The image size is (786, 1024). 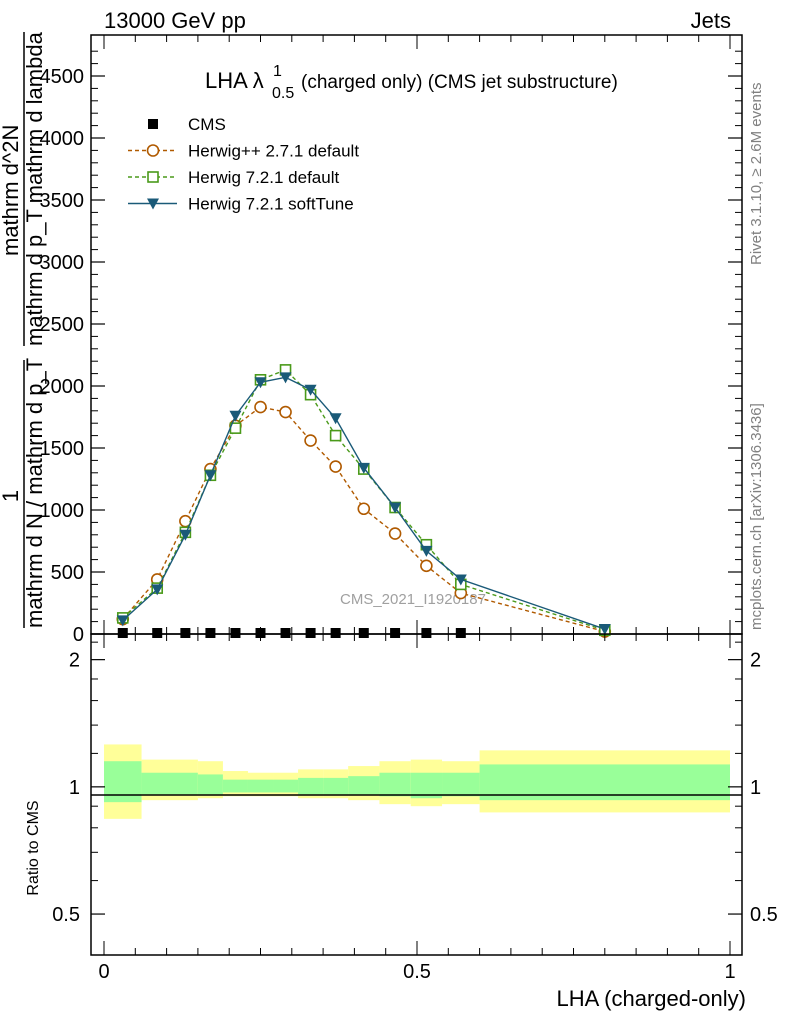 What do you see at coordinates (62, 77) in the screenshot?
I see `main-ytick-label: 4500` at bounding box center [62, 77].